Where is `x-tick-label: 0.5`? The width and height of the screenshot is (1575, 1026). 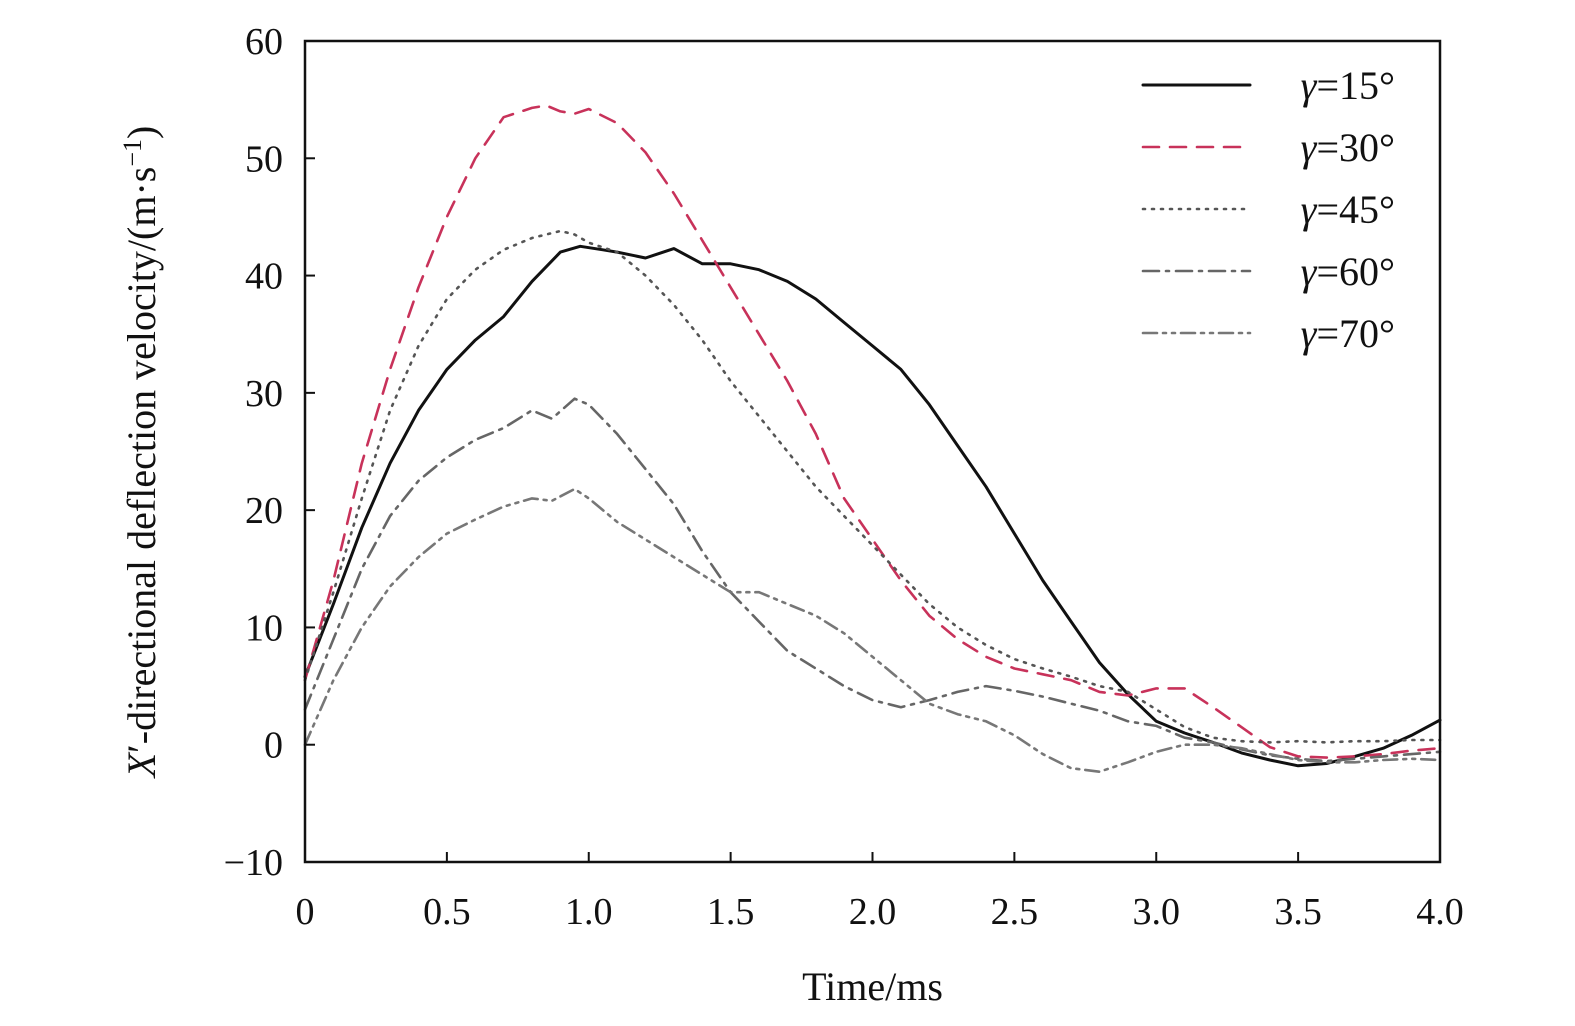
x-tick-label: 0.5 is located at coordinates (447, 912).